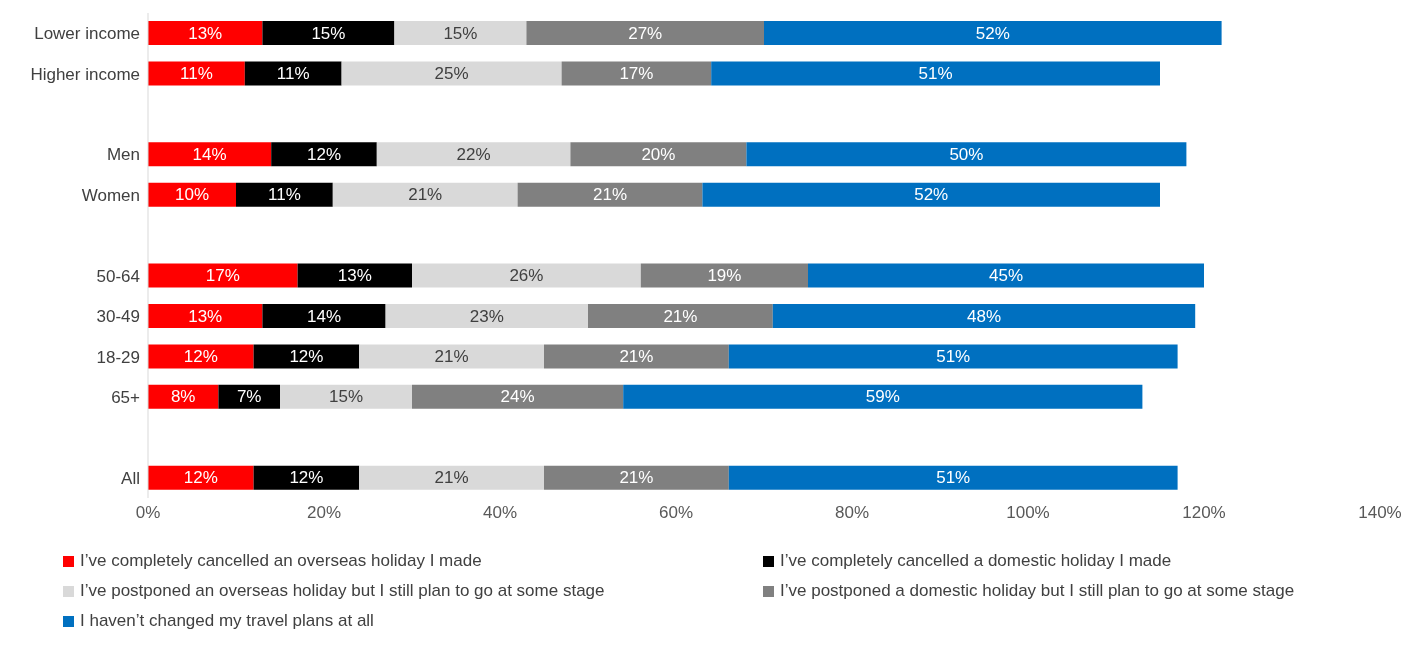 The height and width of the screenshot is (647, 1407). I want to click on data-label: 48%, so click(984, 316).